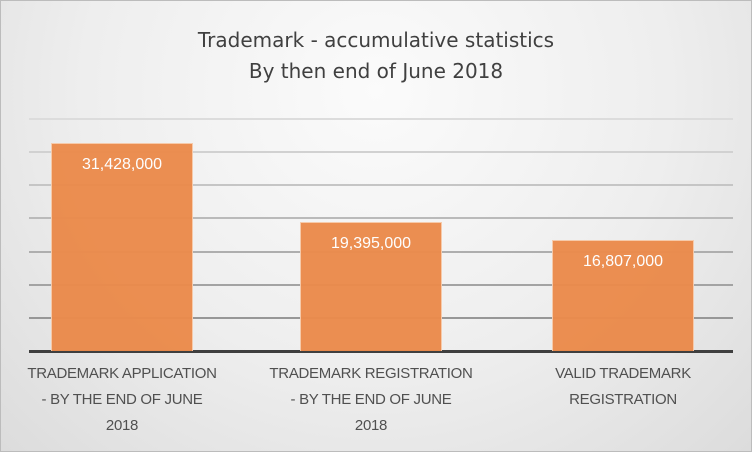  I want to click on x-axis-line, so click(381, 351).